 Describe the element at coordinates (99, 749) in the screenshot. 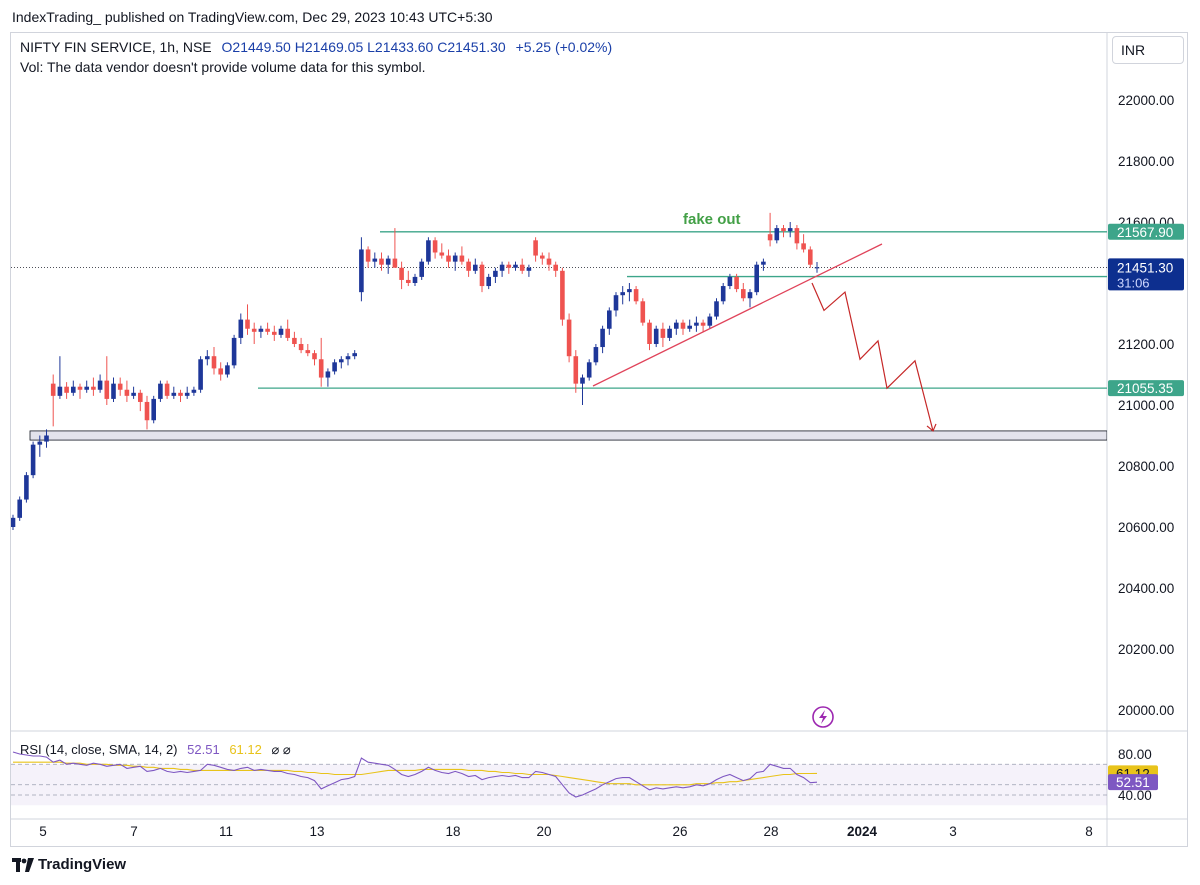

I see `rsi-title: RSI (14, close, SMA, 14, 2)` at that location.